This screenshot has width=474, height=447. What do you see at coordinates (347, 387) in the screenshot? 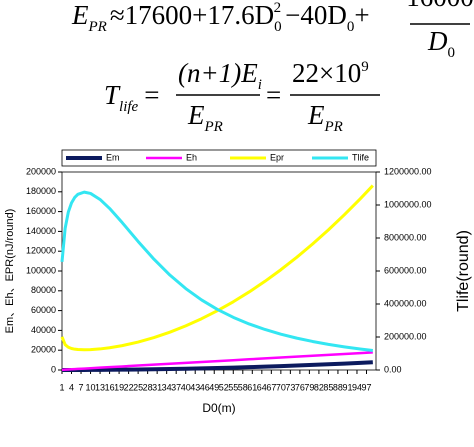
I see `x-tick-label: 91` at bounding box center [347, 387].